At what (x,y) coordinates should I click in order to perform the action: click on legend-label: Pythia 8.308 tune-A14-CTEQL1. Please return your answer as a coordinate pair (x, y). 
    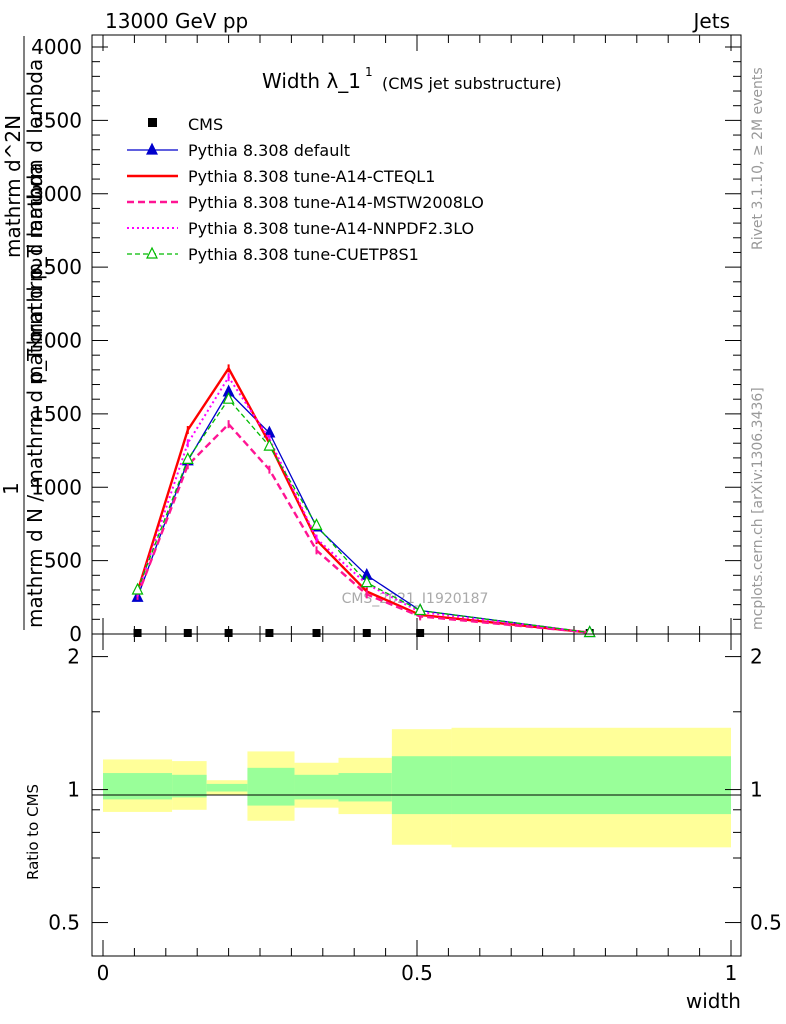
    Looking at the image, I should click on (311, 176).